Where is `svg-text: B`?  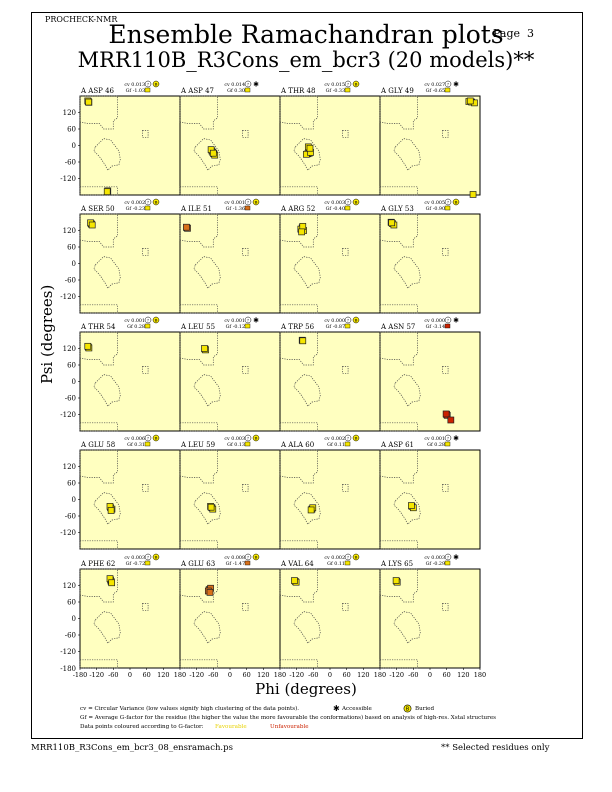 svg-text: B is located at coordinates (408, 710).